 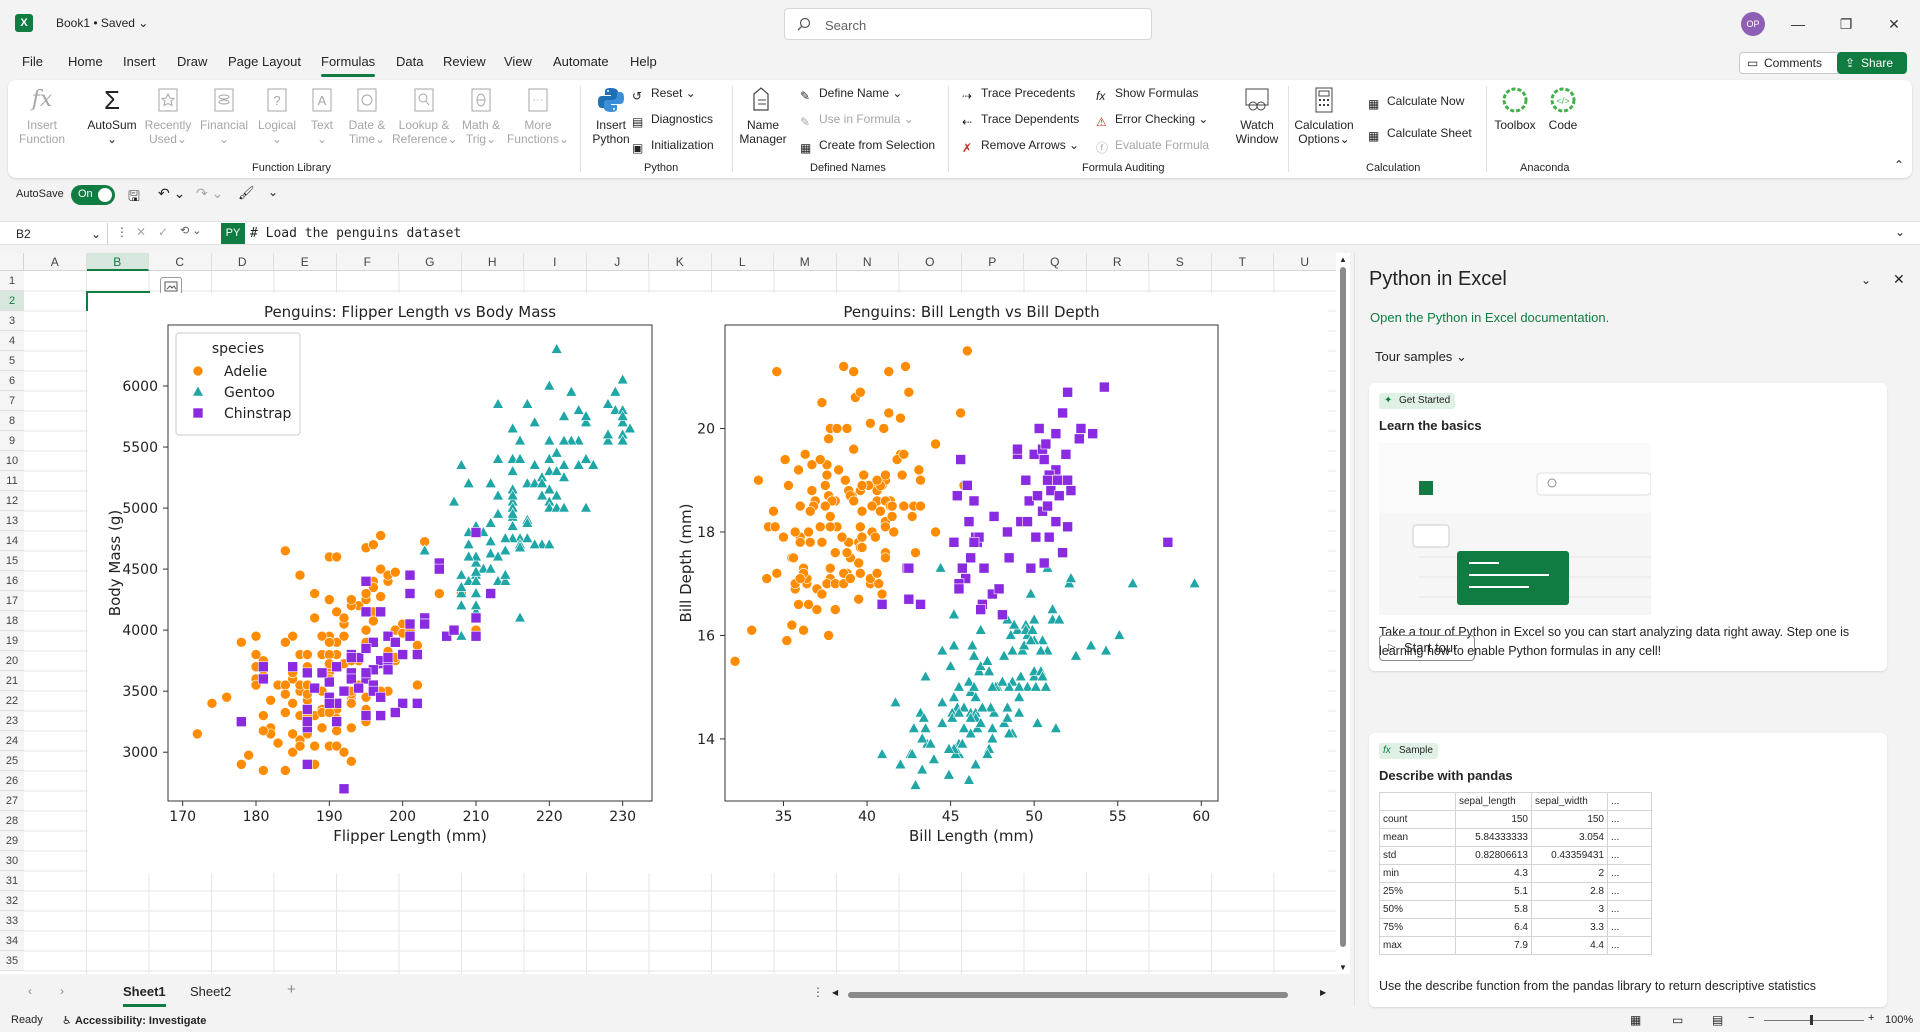 What do you see at coordinates (1866, 280) in the screenshot?
I see `collapse-pane-icon: ⌄` at bounding box center [1866, 280].